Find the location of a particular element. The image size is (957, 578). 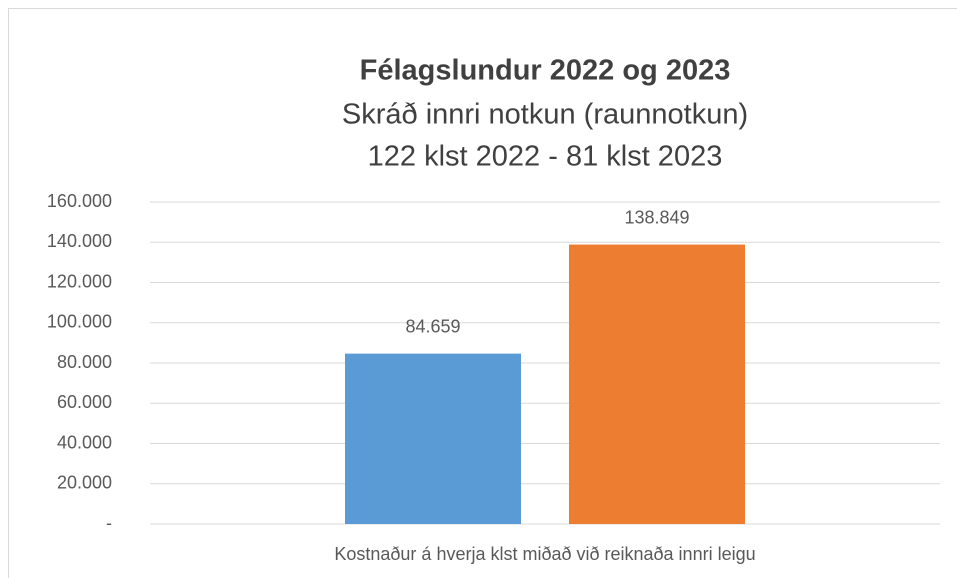

chart-subtitle: 122 klst 2022 - 81 klst 2023 is located at coordinates (545, 157).